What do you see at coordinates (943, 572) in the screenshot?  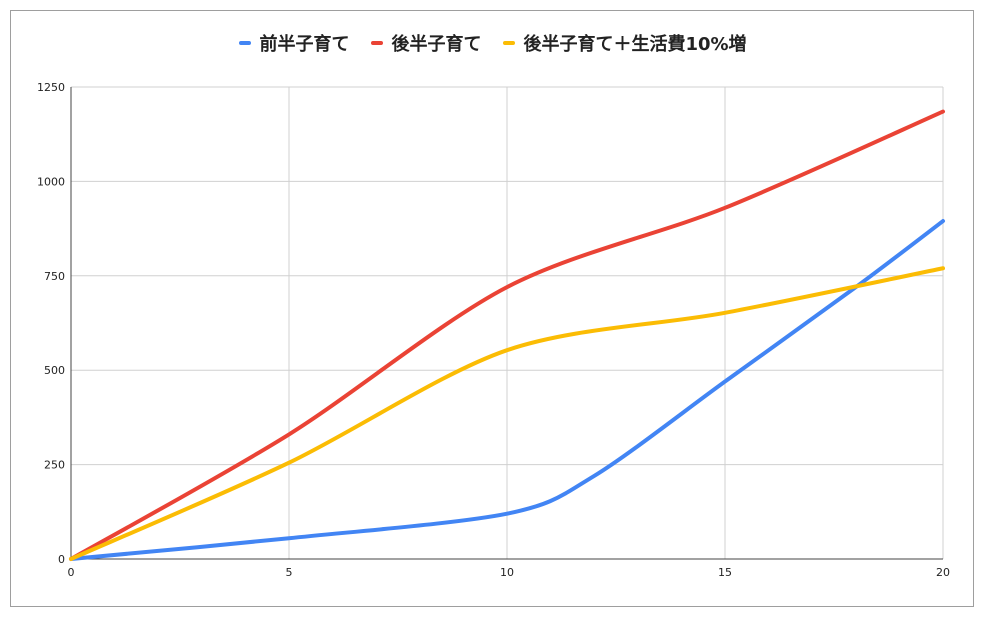 I see `x-tick-label: 20` at bounding box center [943, 572].